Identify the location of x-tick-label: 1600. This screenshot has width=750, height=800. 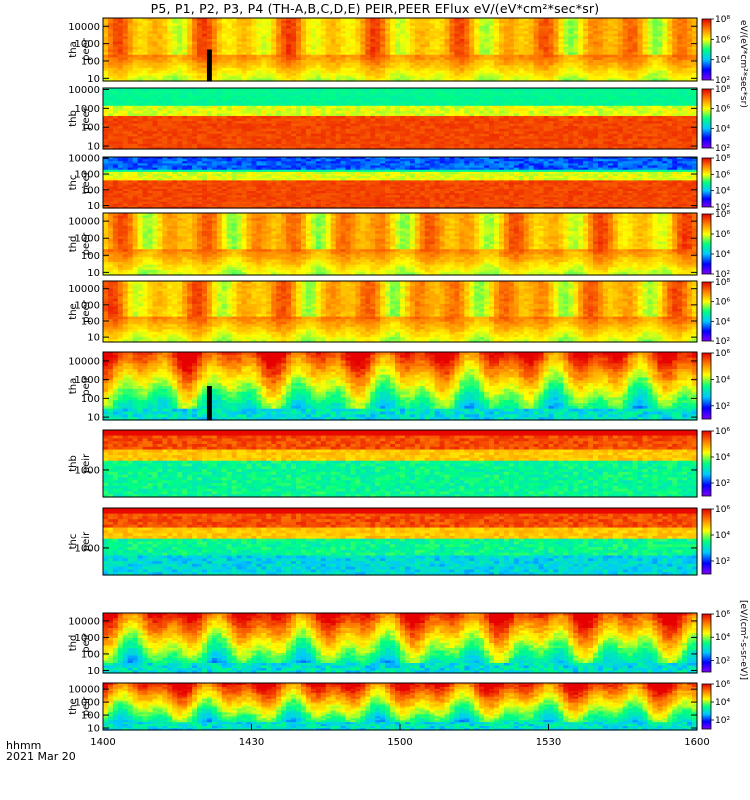
(696, 742).